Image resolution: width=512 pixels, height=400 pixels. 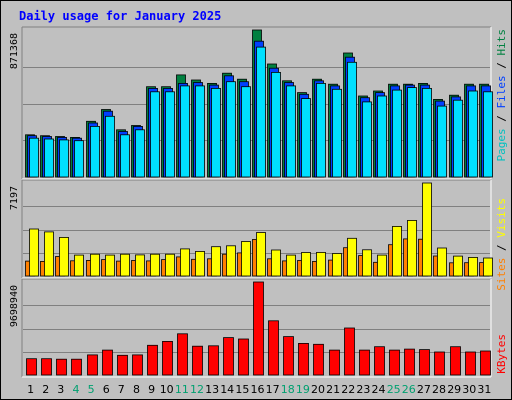 I want to click on x-tick-label-day-3: 3, so click(x=60, y=389).